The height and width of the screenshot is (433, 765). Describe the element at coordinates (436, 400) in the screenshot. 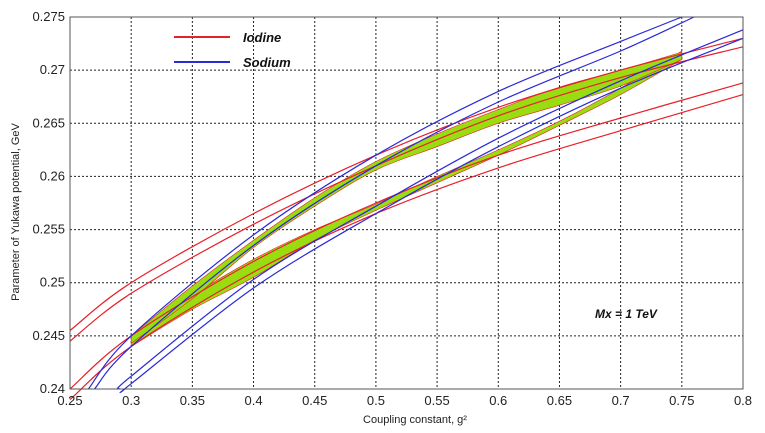

I see `x-tick-label: 0.55` at that location.